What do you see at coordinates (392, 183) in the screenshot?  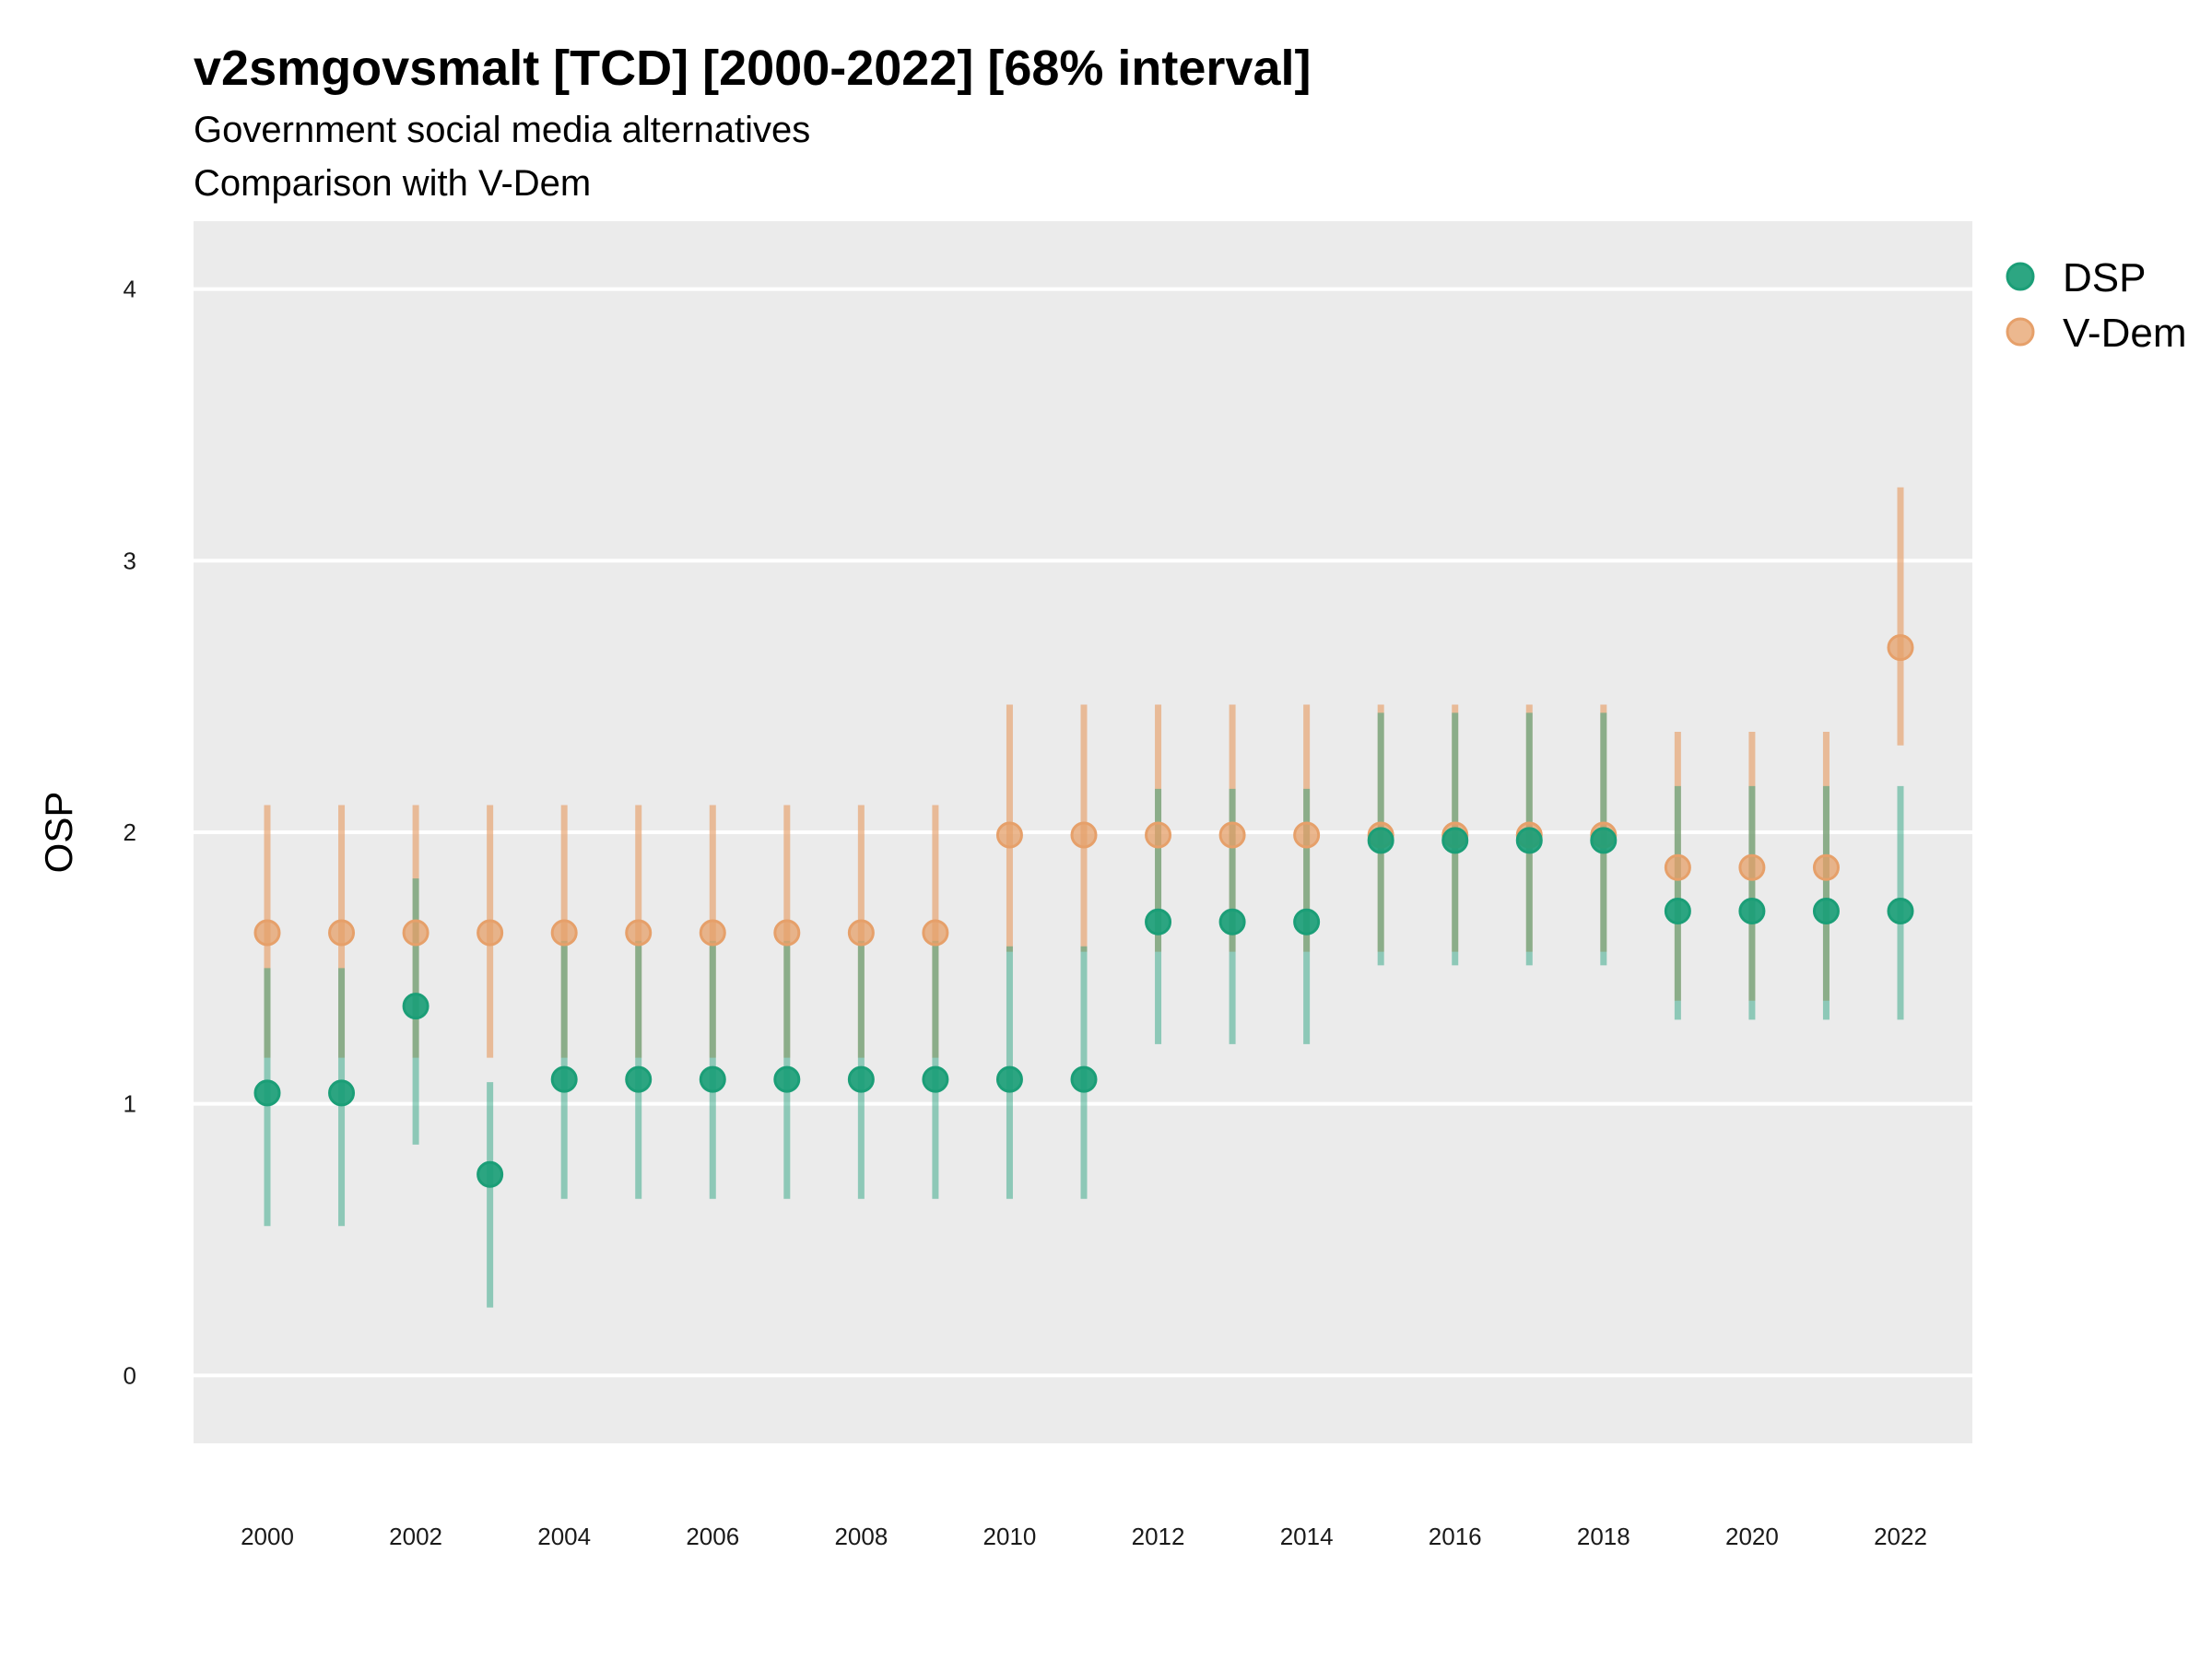 I see `chart-caption: Comparison with V-Dem` at bounding box center [392, 183].